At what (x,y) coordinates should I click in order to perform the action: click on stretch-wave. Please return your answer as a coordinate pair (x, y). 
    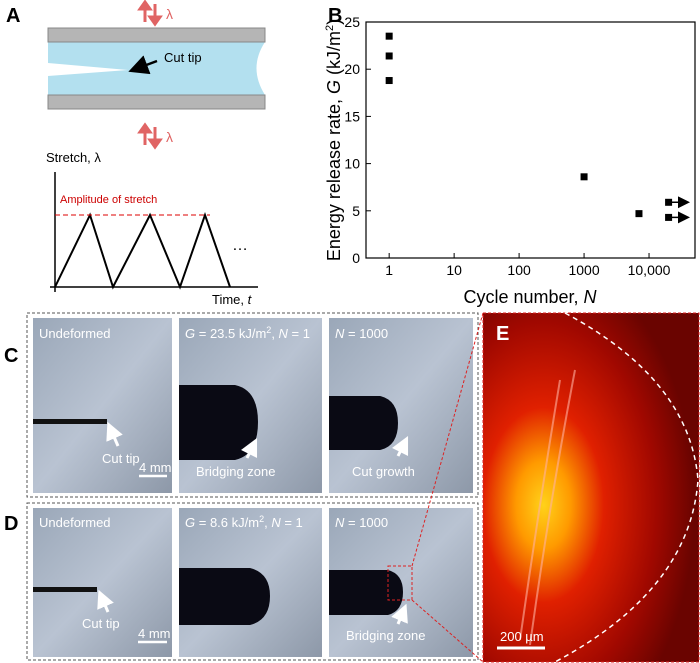
    Looking at the image, I should click on (142, 250).